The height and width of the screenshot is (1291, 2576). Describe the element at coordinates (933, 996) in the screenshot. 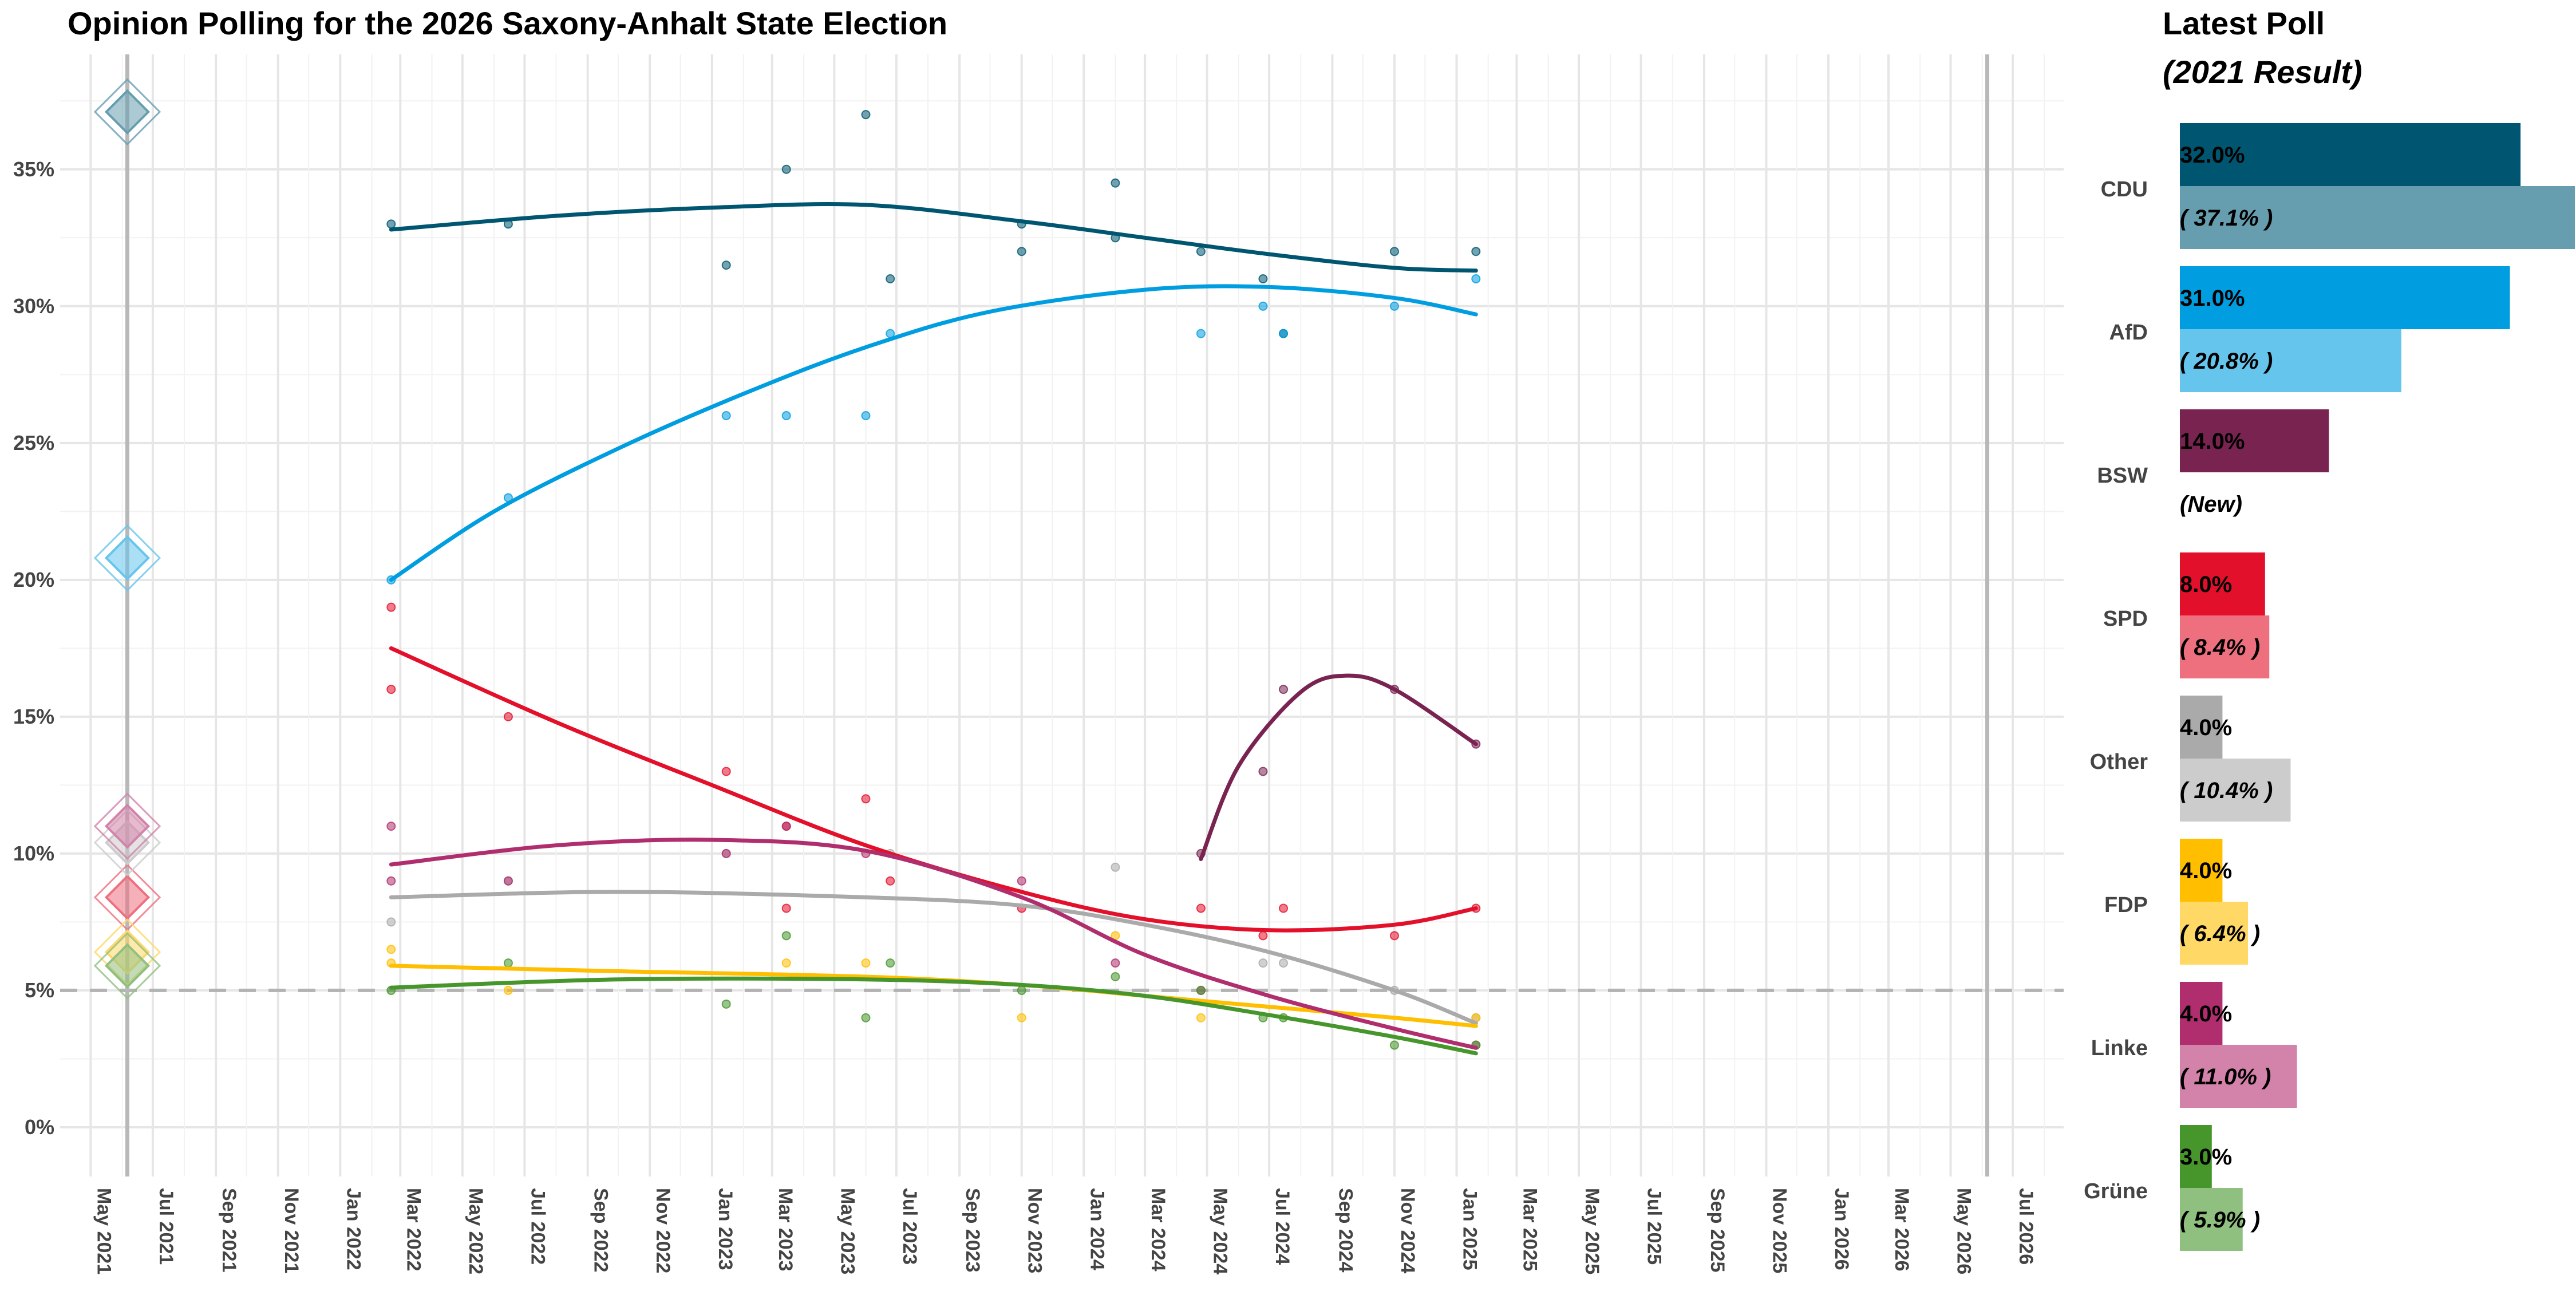

I see `trend-line-fdp` at that location.